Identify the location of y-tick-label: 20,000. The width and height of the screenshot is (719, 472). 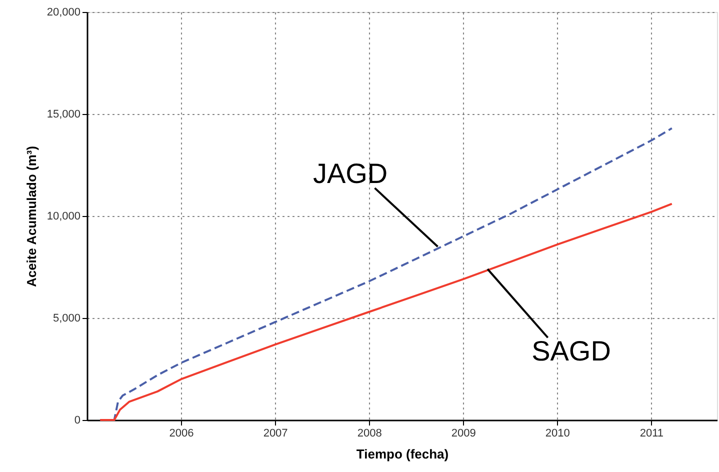
(63, 12).